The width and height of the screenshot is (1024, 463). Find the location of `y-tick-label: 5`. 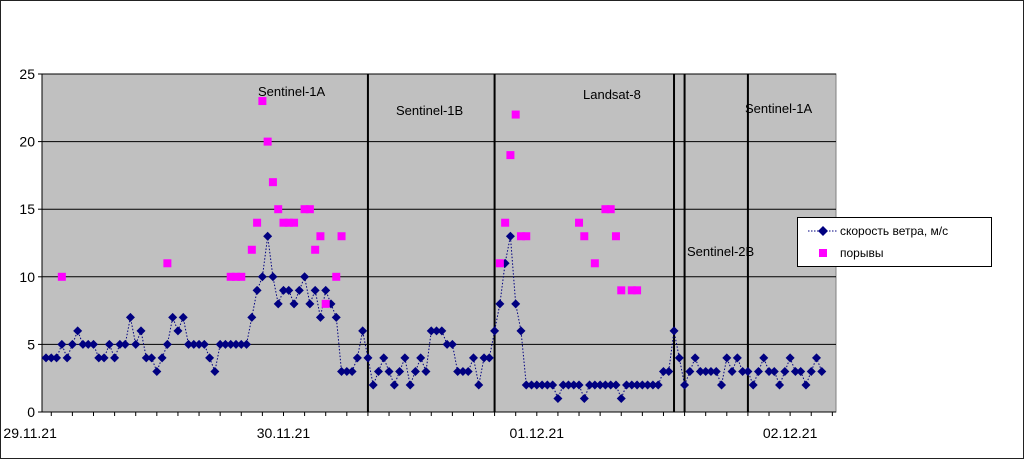

y-tick-label: 5 is located at coordinates (31, 344).